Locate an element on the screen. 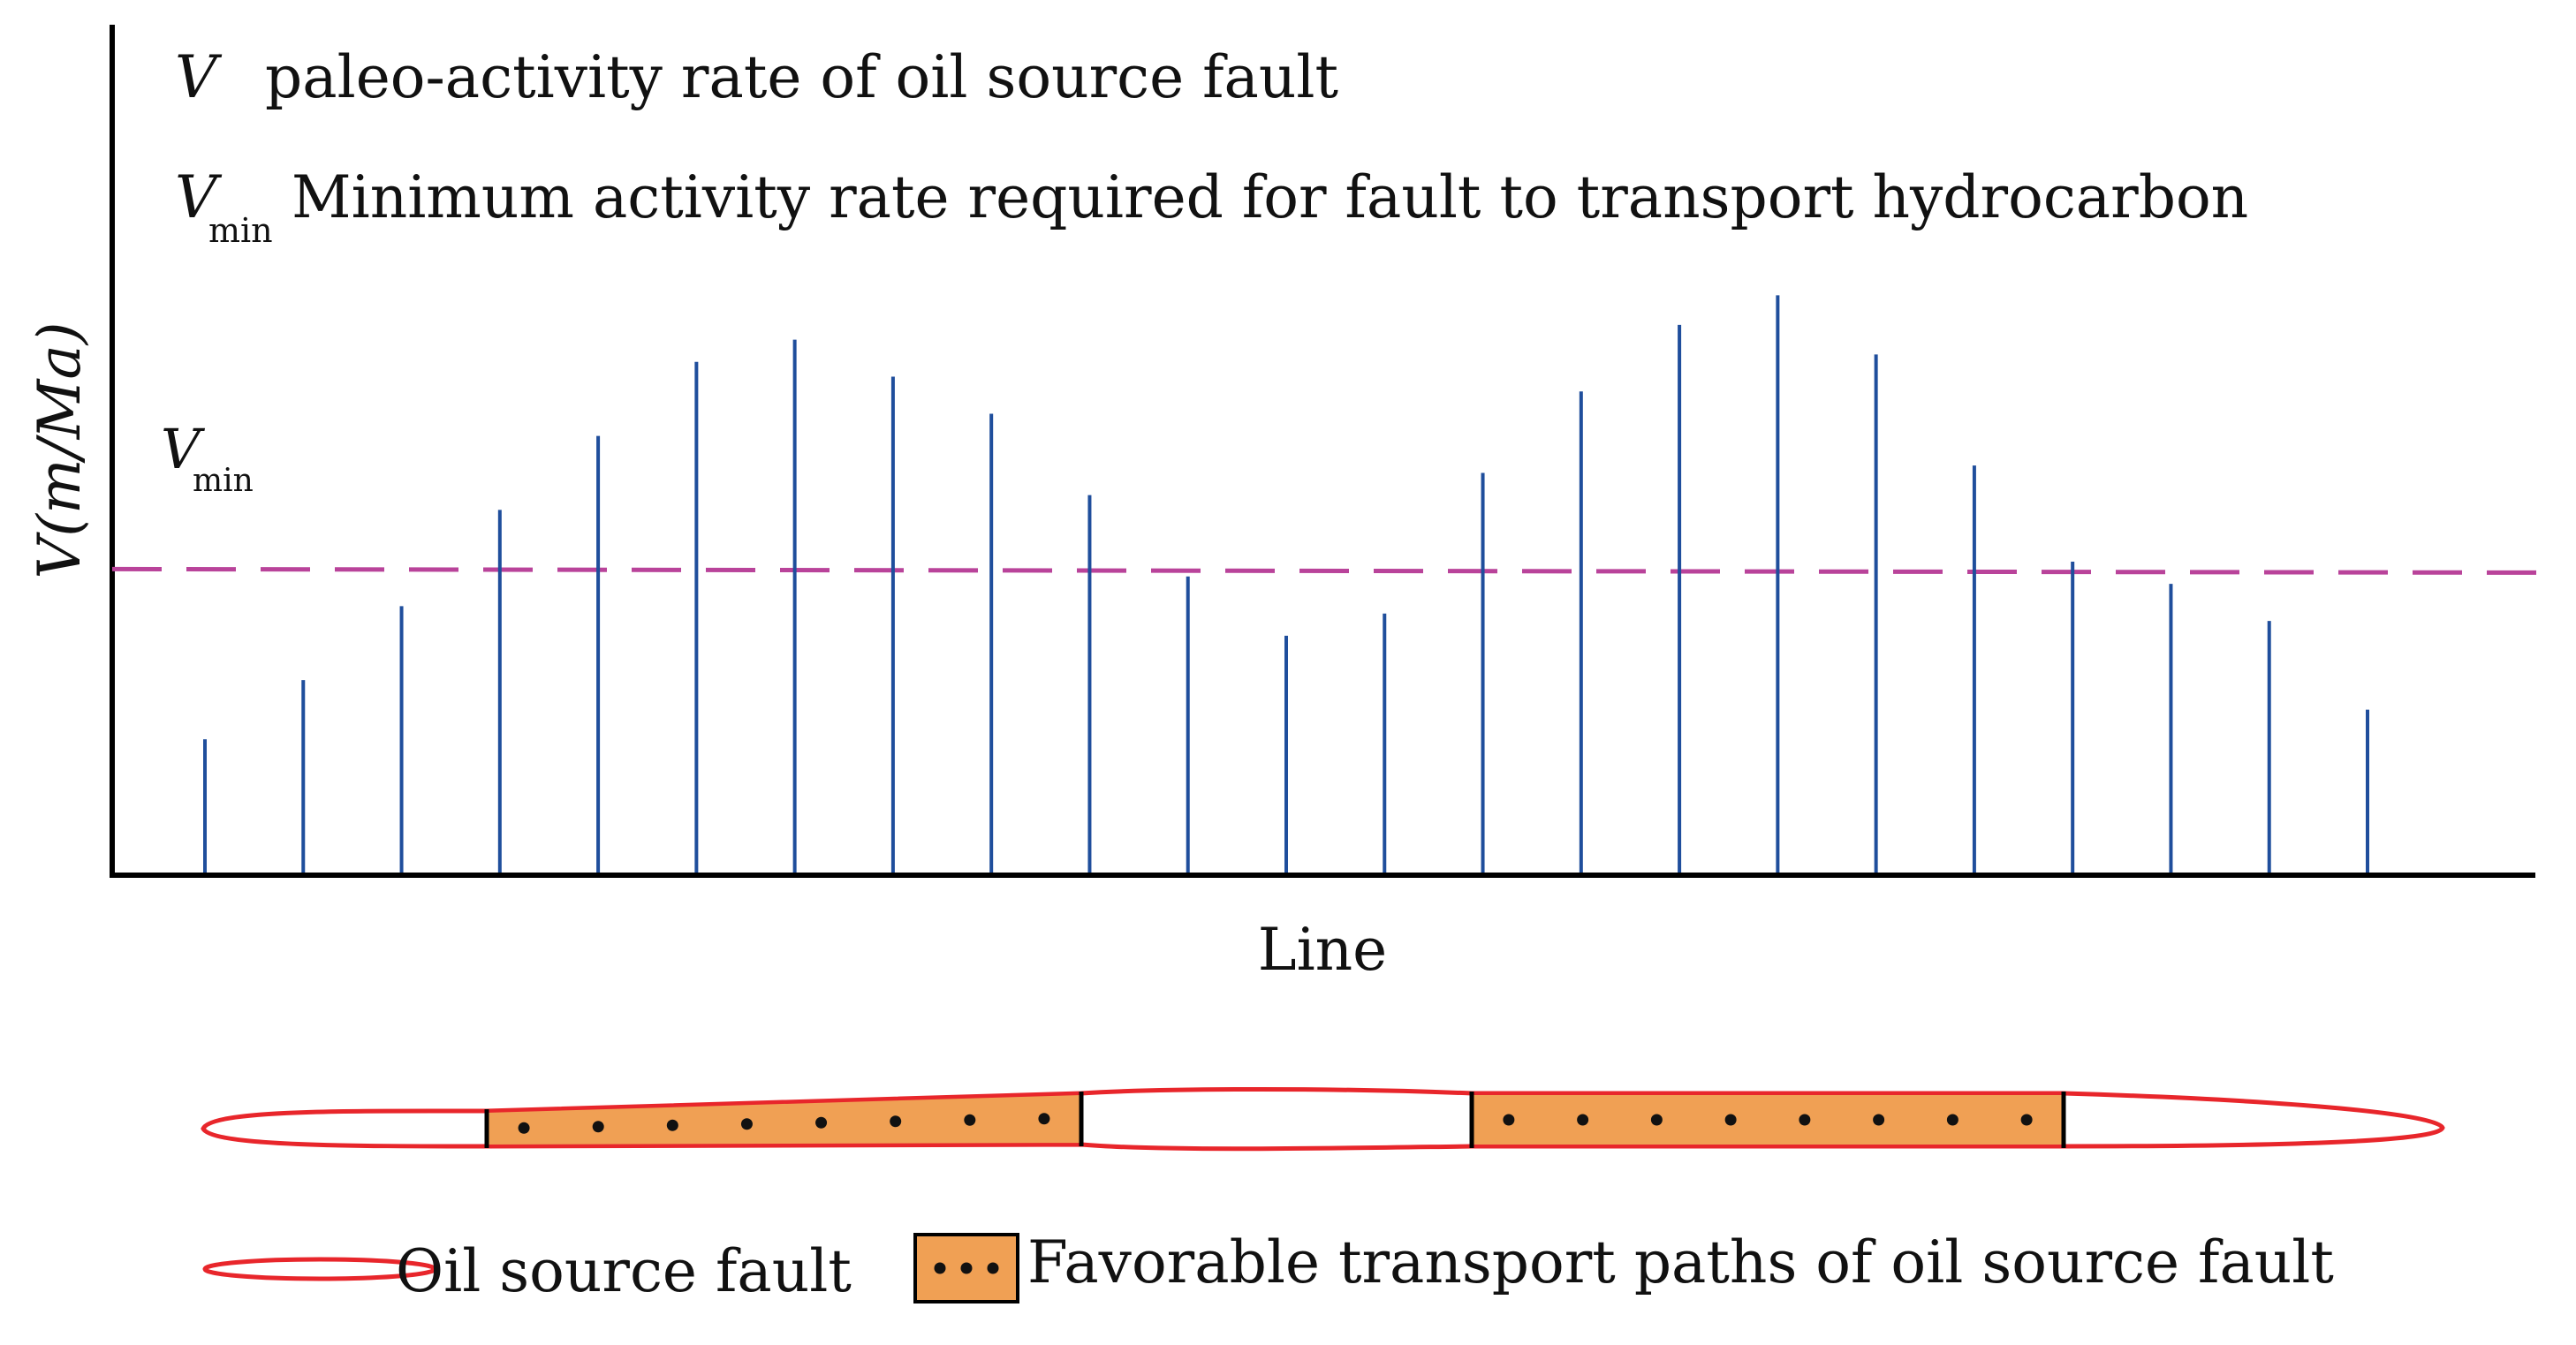  v-symbol: V is located at coordinates (199, 77).